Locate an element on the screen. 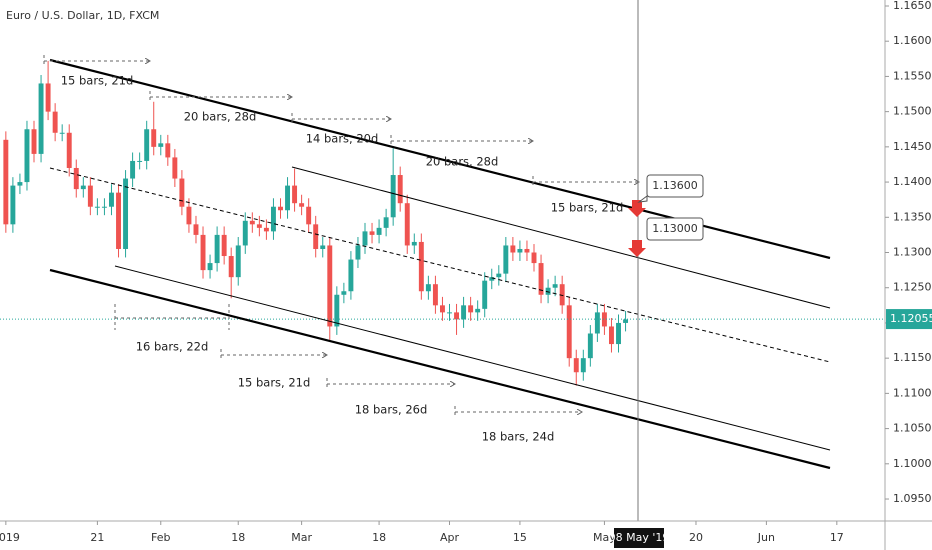 This screenshot has height=550, width=932. y-tick-label: 1.12500 is located at coordinates (912, 287).